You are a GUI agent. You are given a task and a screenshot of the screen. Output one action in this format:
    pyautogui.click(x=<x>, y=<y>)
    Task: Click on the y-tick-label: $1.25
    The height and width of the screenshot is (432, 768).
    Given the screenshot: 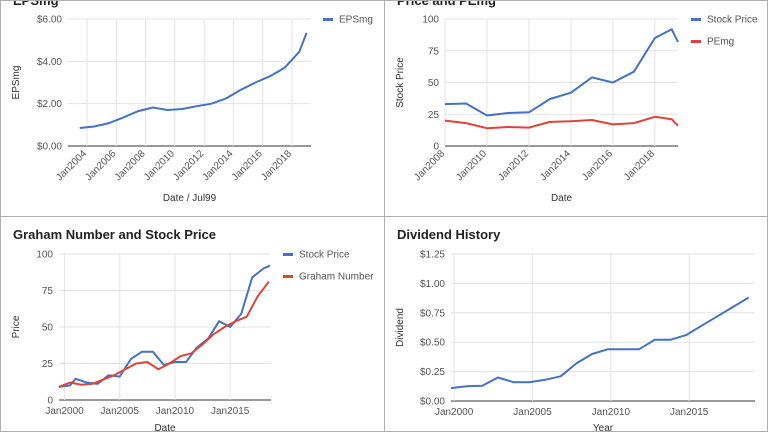 What is the action you would take?
    pyautogui.click(x=432, y=255)
    